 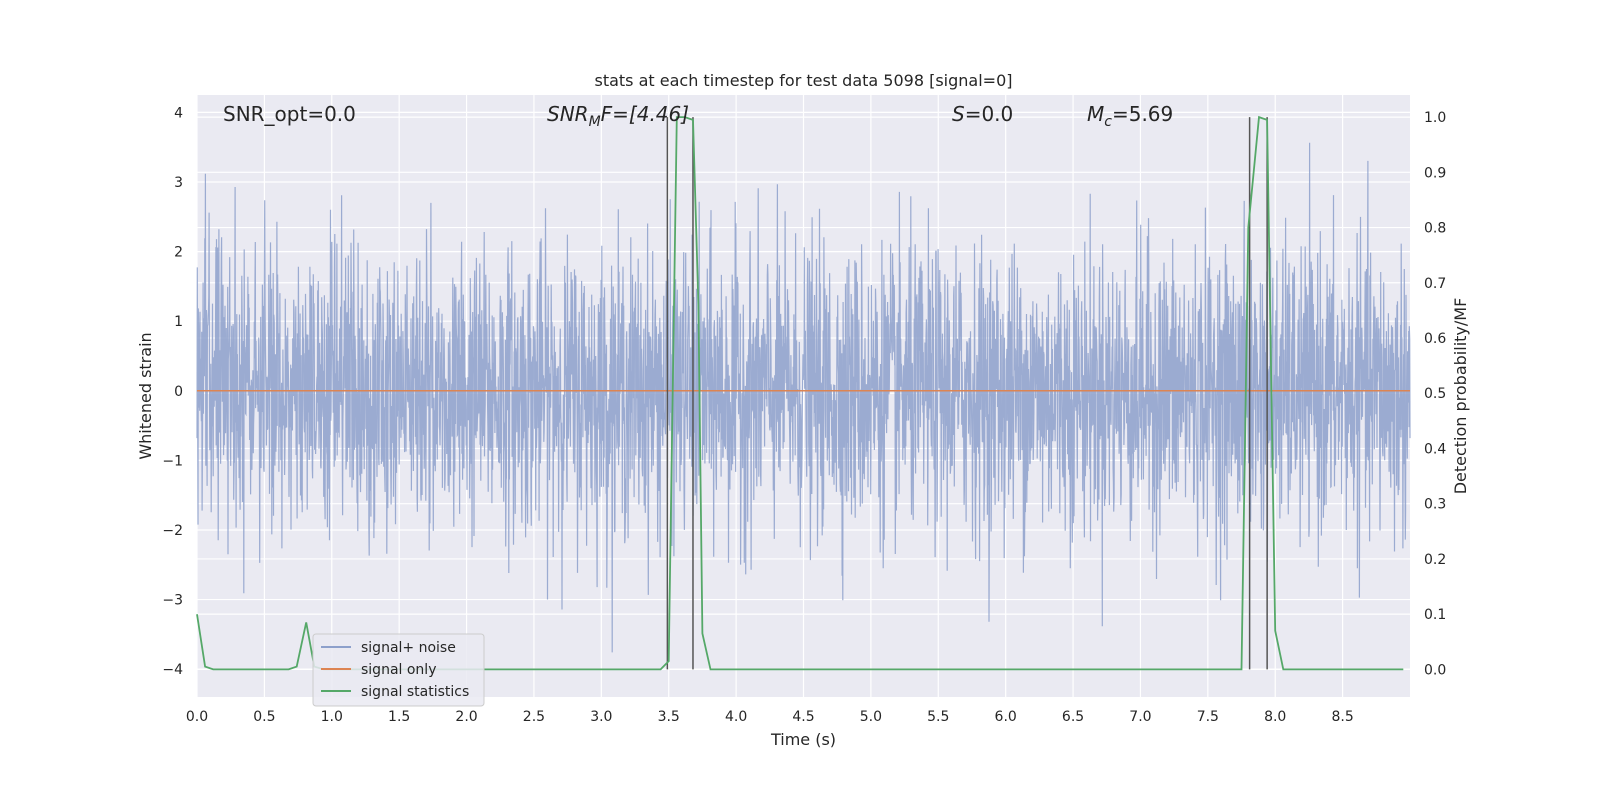 I want to click on annotation-mc-main: M, so click(x=1095, y=114).